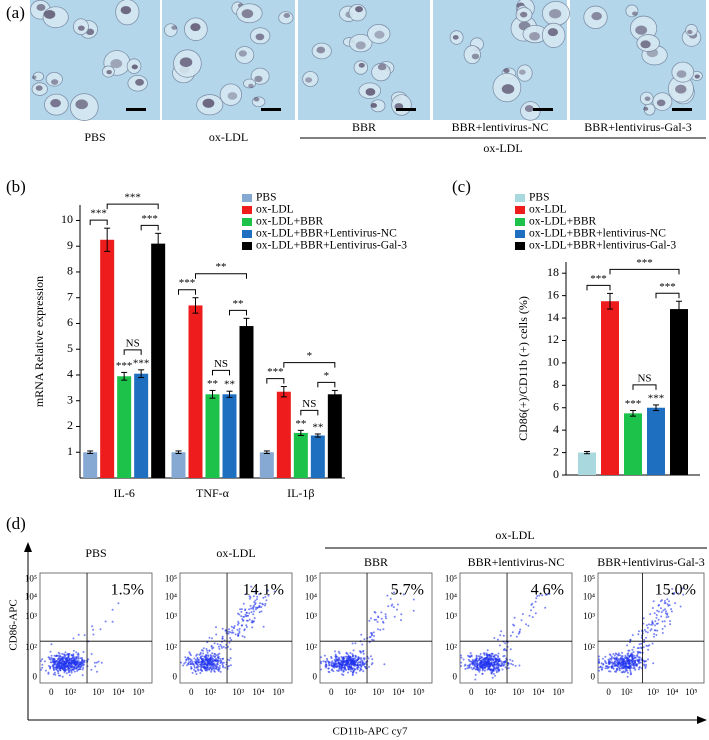 Image resolution: width=709 pixels, height=740 pixels. Describe the element at coordinates (556, 474) in the screenshot. I see `y-tick-label: 0` at that location.